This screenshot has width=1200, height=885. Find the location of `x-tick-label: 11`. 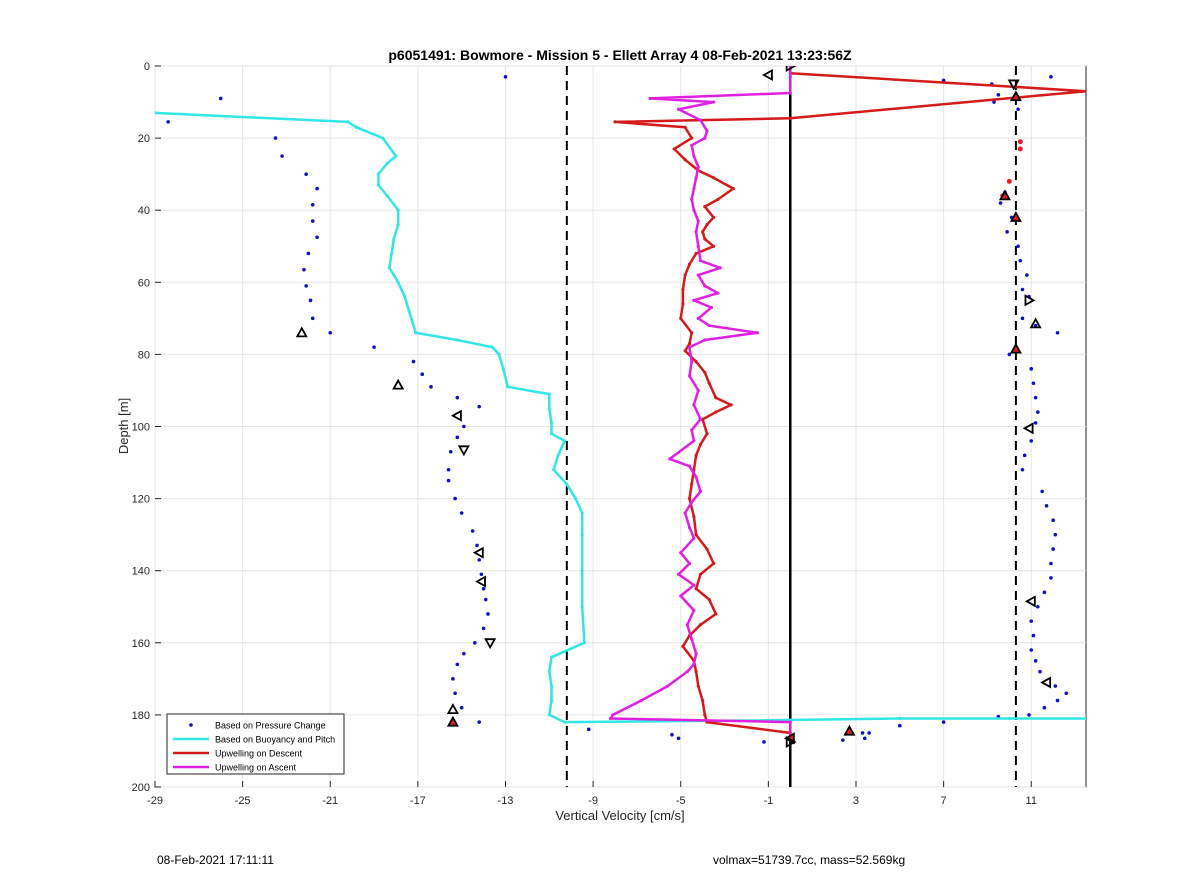

x-tick-label: 11 is located at coordinates (1031, 801).